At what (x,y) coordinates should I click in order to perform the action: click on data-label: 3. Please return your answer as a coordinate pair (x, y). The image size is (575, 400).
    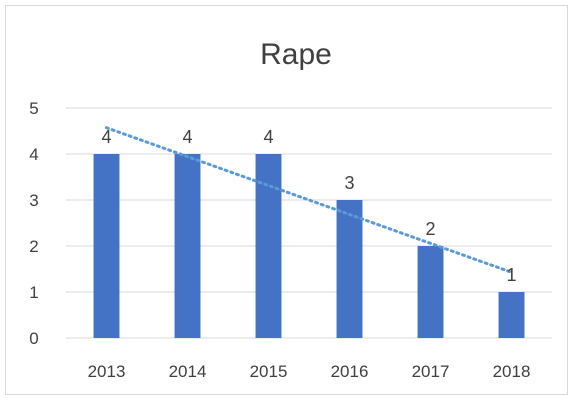
    Looking at the image, I should click on (349, 183).